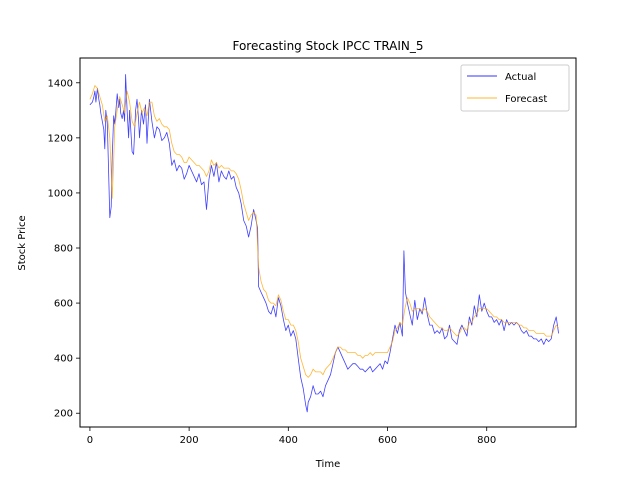  What do you see at coordinates (63, 304) in the screenshot?
I see `y-tick-label: 600` at bounding box center [63, 304].